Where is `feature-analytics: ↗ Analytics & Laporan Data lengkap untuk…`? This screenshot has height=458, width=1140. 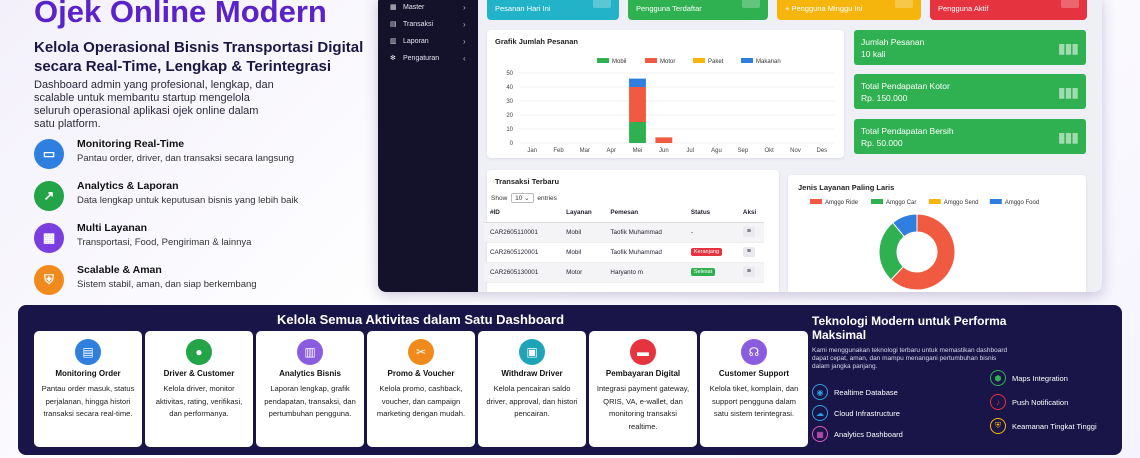
feature-analytics: ↗ Analytics & Laporan Data lengkap untuk… is located at coordinates (199, 196).